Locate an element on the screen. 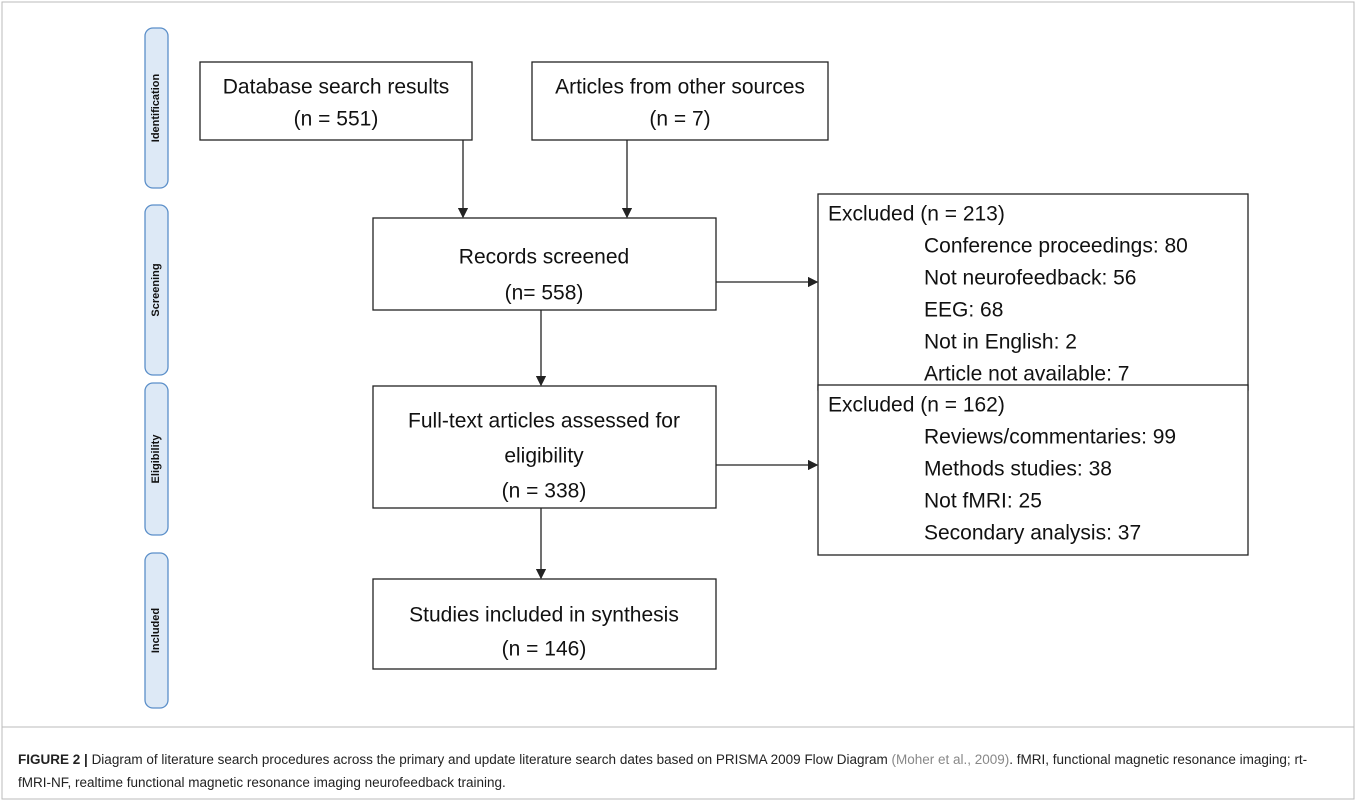  stage-label: Included is located at coordinates (156, 630).